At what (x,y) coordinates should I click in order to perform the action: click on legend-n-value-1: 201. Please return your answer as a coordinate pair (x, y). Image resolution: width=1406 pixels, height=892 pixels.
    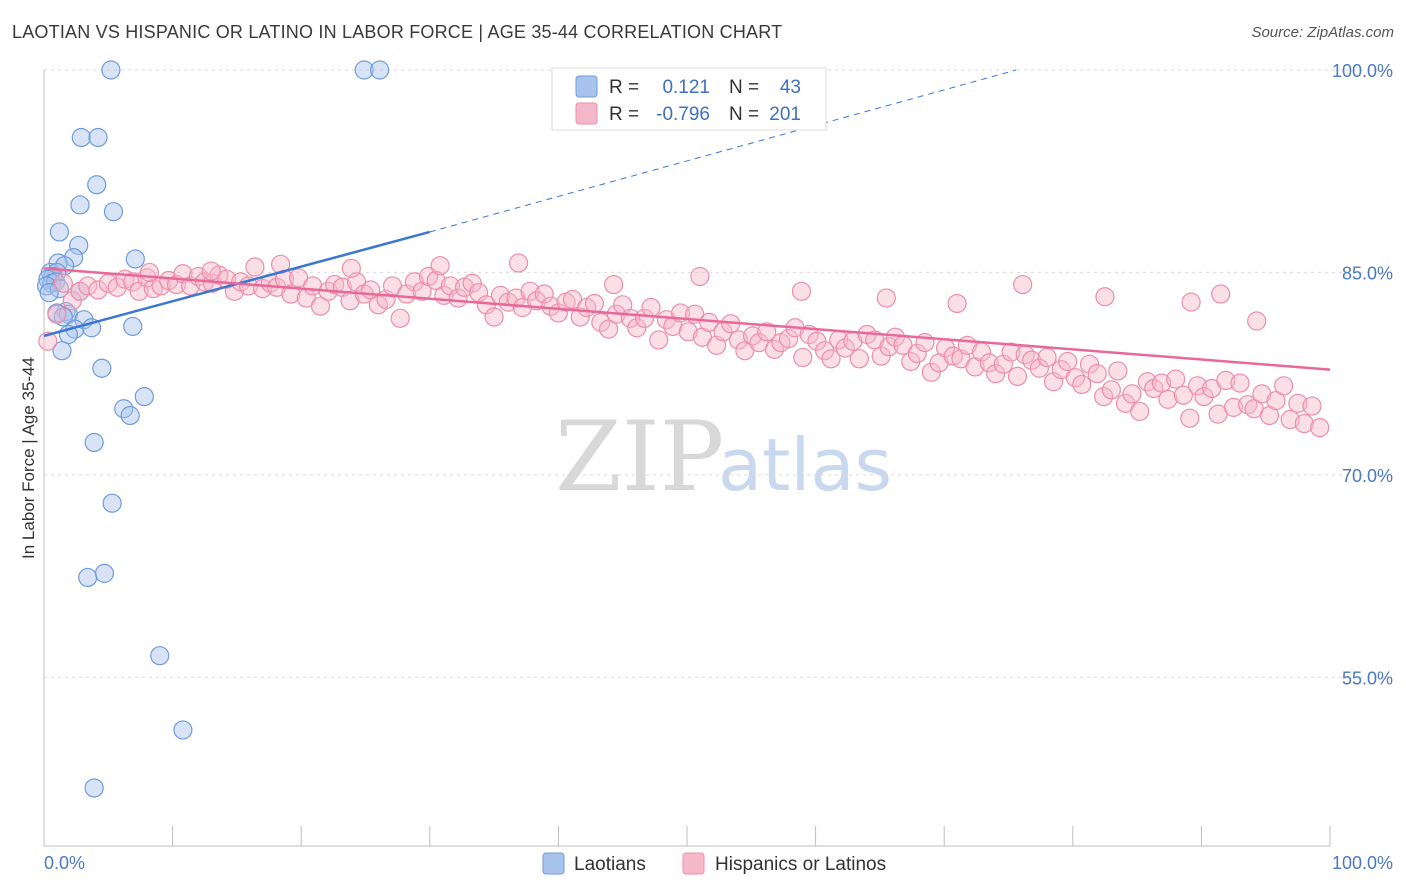
    Looking at the image, I should click on (785, 114).